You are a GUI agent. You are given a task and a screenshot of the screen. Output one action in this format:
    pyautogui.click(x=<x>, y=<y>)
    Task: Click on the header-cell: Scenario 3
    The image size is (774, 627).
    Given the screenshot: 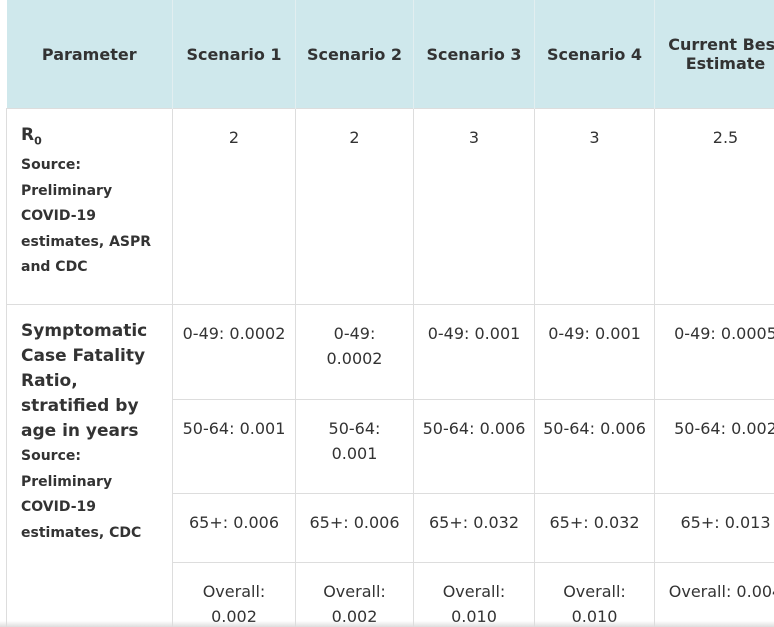 What is the action you would take?
    pyautogui.click(x=474, y=54)
    